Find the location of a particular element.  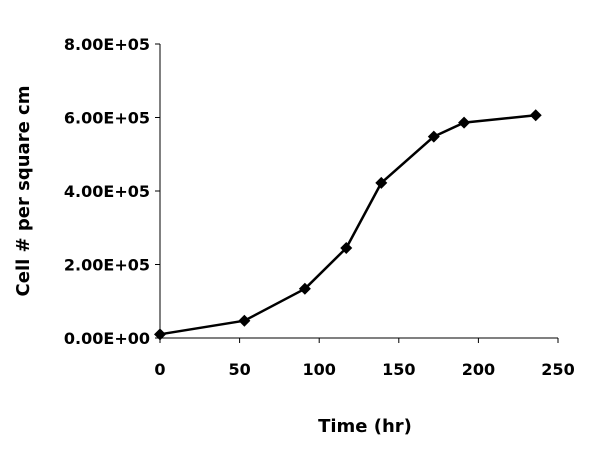

x-tick-label: 0 is located at coordinates (159, 369).